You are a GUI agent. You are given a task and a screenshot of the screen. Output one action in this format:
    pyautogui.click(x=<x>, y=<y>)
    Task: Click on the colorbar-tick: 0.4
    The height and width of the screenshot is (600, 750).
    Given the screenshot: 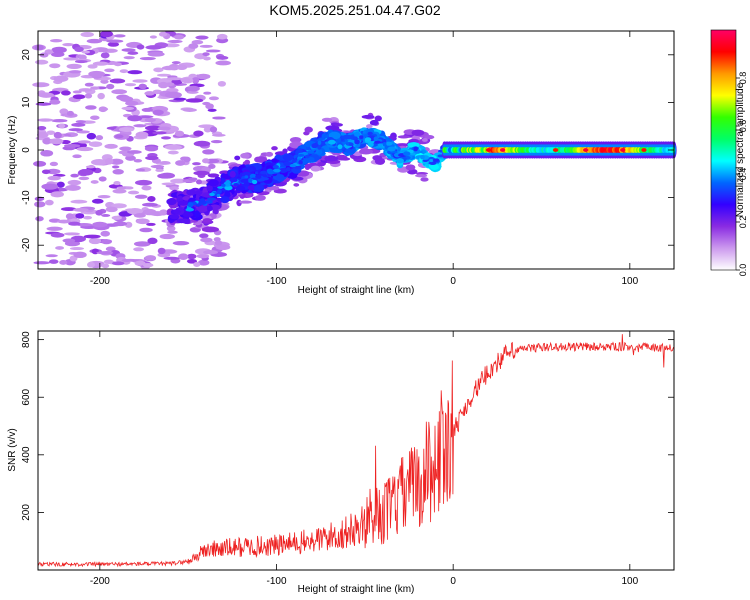 What is the action you would take?
    pyautogui.click(x=742, y=174)
    